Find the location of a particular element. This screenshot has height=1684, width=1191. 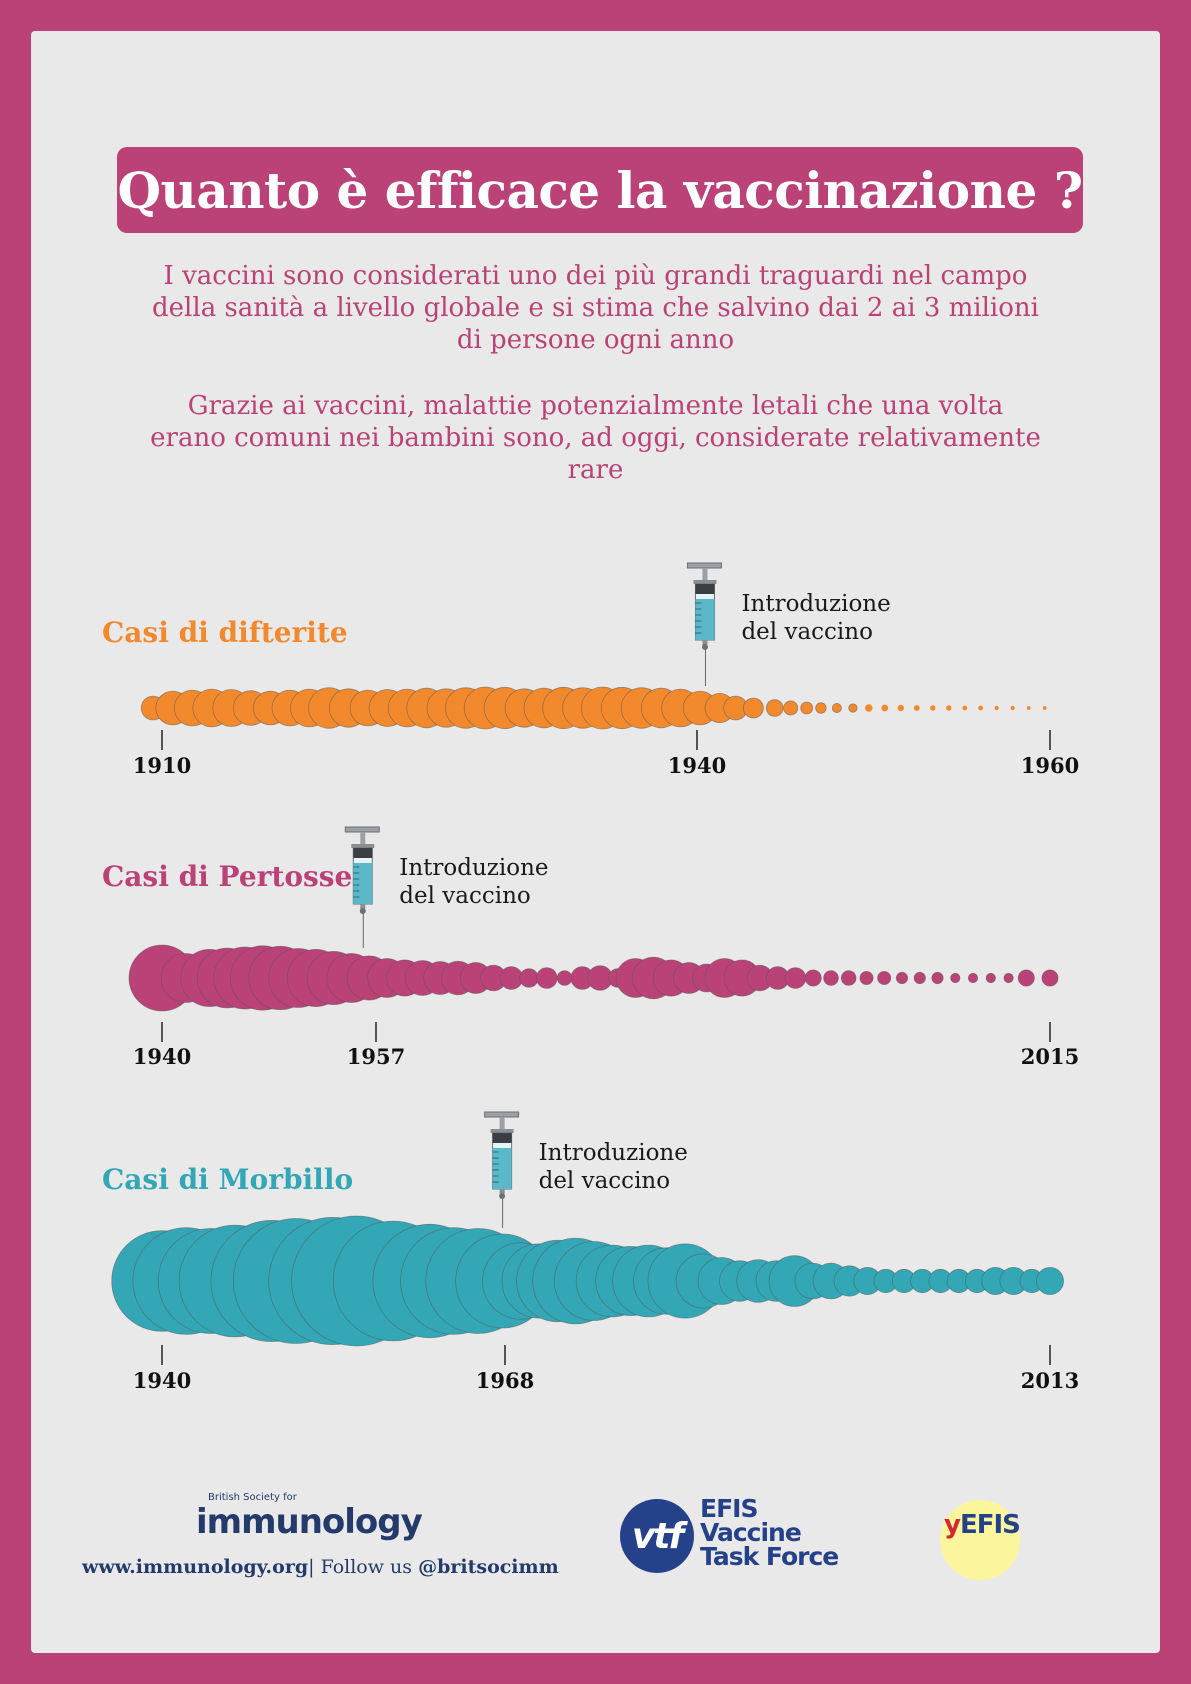

diphtheria-x-tick-label: 1940 is located at coordinates (697, 765).